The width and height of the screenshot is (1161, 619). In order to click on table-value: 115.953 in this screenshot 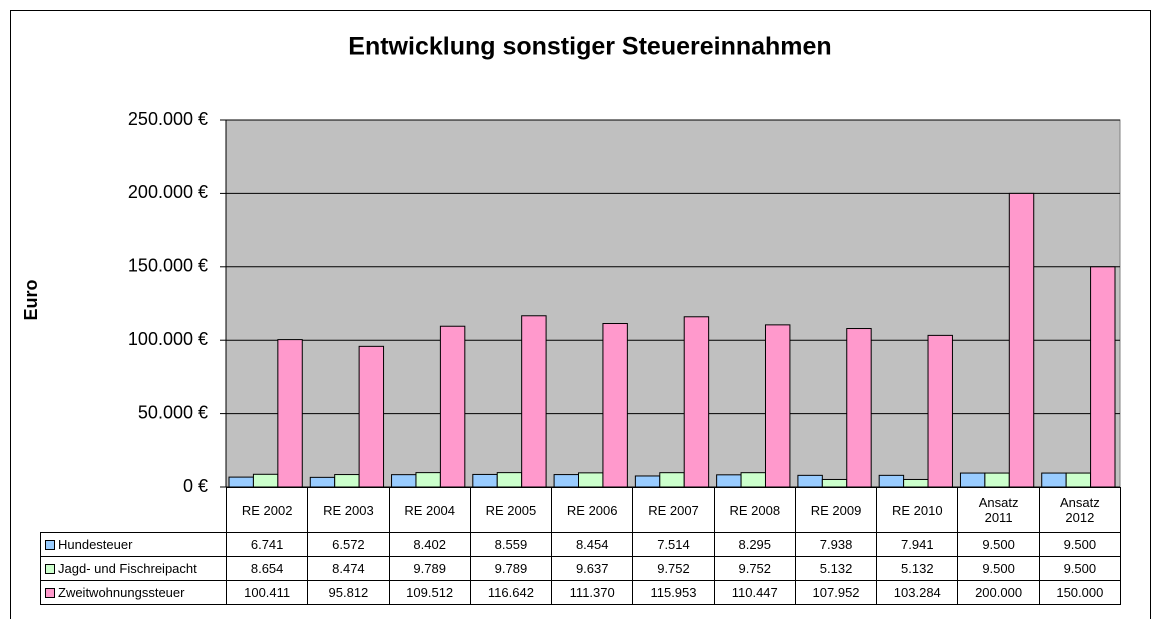, I will do `click(673, 592)`.